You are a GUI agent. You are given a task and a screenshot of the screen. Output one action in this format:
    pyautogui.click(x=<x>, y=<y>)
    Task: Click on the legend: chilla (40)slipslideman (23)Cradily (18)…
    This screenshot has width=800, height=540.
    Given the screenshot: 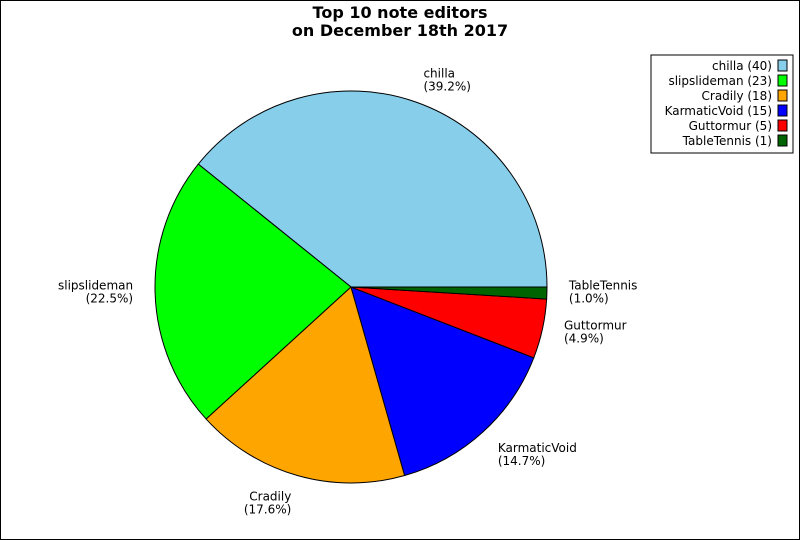 What is the action you would take?
    pyautogui.click(x=722, y=104)
    